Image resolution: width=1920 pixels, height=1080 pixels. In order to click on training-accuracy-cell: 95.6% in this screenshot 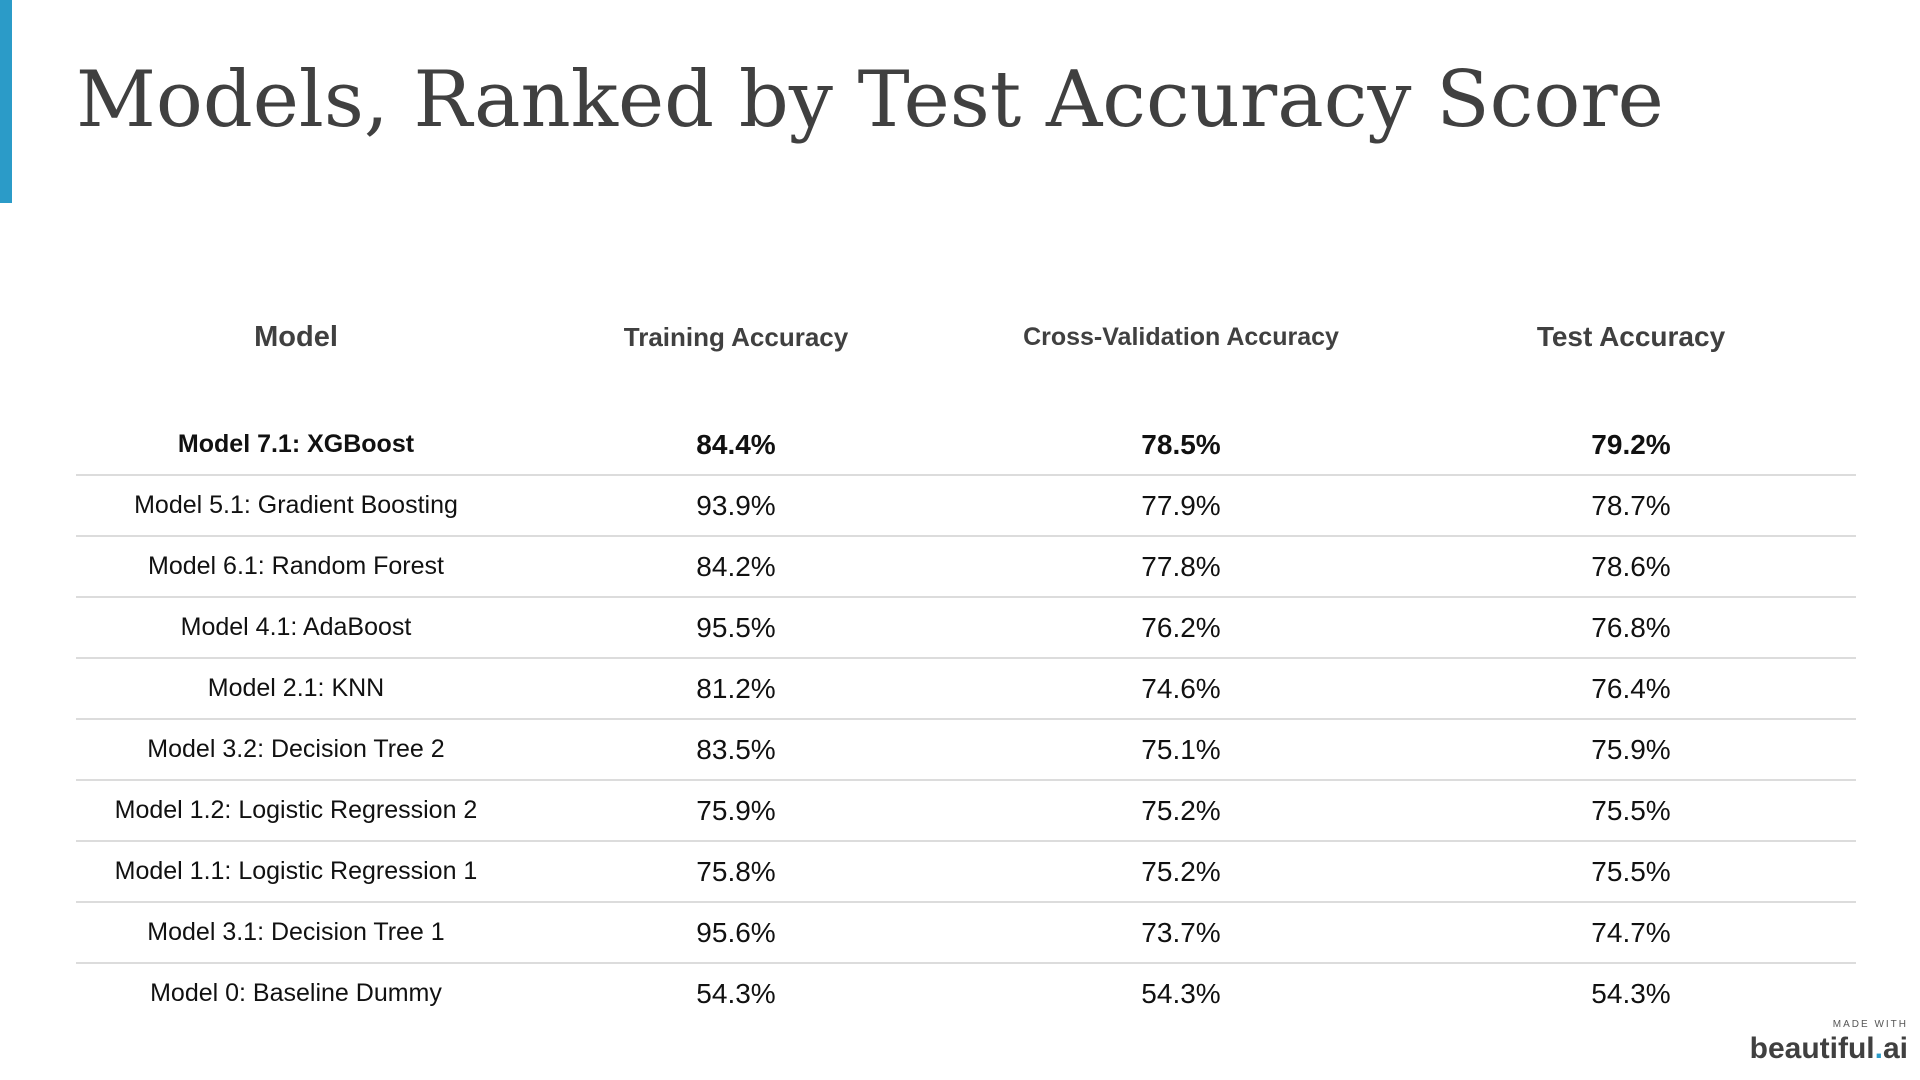, I will do `click(736, 933)`.